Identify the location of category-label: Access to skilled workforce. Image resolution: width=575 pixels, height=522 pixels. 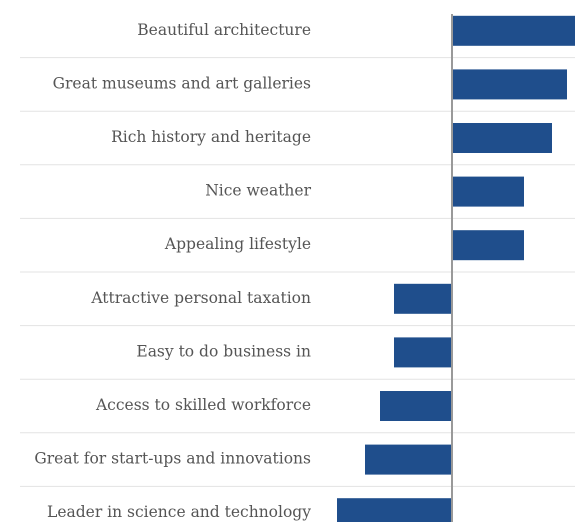
(203, 405).